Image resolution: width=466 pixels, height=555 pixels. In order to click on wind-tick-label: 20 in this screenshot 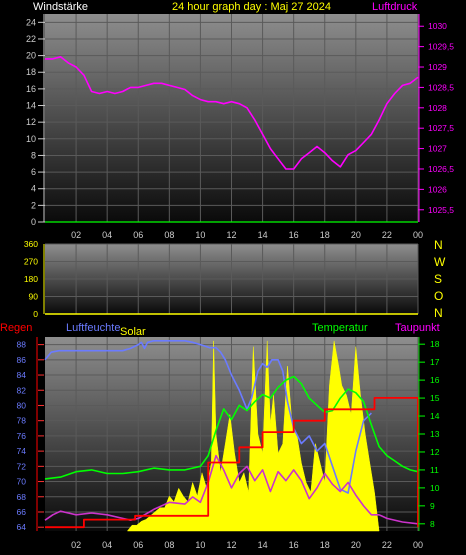, I will do `click(31, 56)`.